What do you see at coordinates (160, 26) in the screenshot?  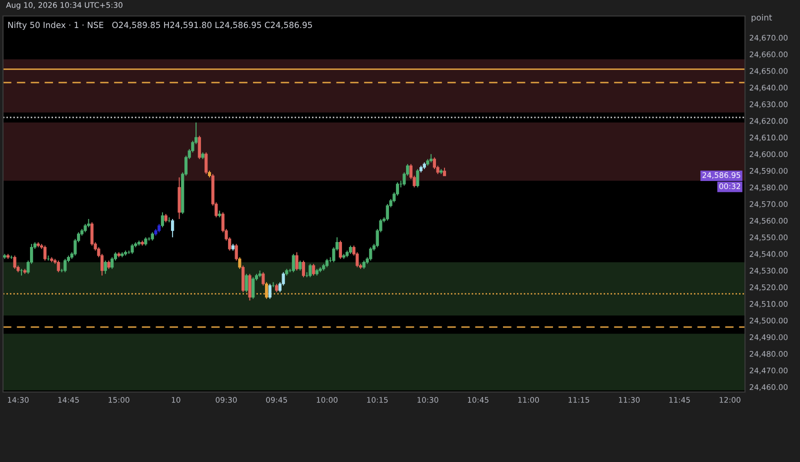 I see `text: Nifty 50 Index · 1 · NSE O24,589.85 H24,591.80 L24,586.95 C24,586.95` at bounding box center [160, 26].